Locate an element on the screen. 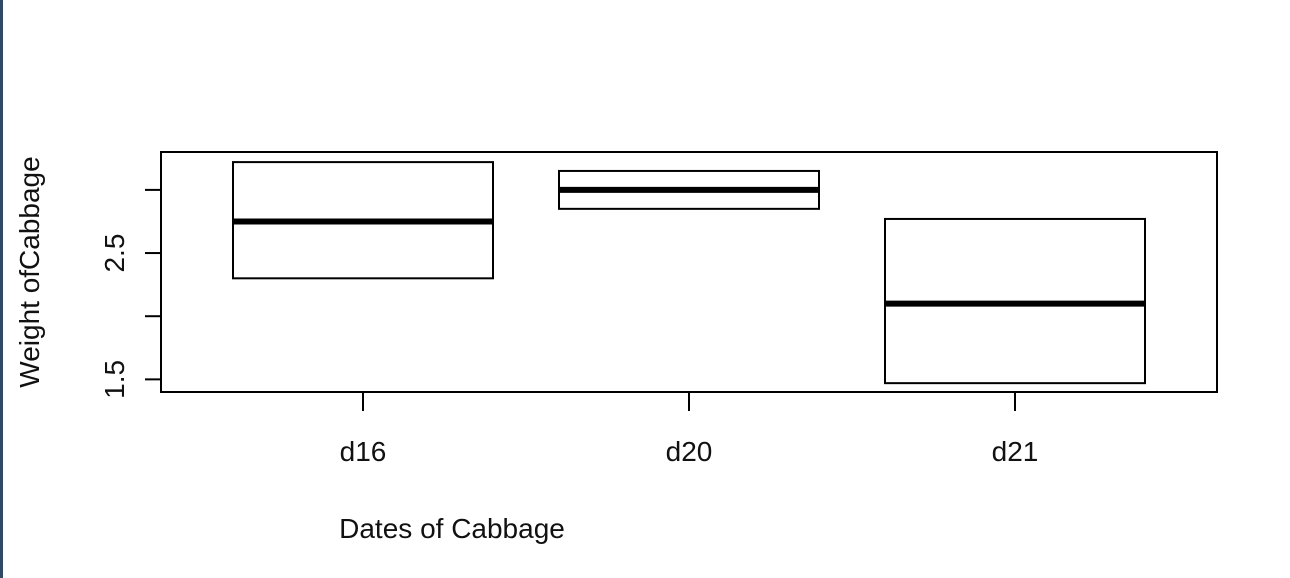 This screenshot has height=578, width=1290. x-tick-label: d20 is located at coordinates (689, 451).